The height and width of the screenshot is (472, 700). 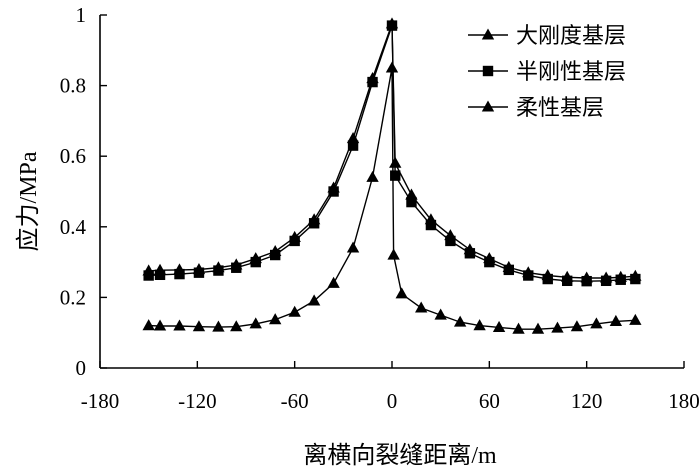 I want to click on legend-item: 柔性基层, so click(x=536, y=107).